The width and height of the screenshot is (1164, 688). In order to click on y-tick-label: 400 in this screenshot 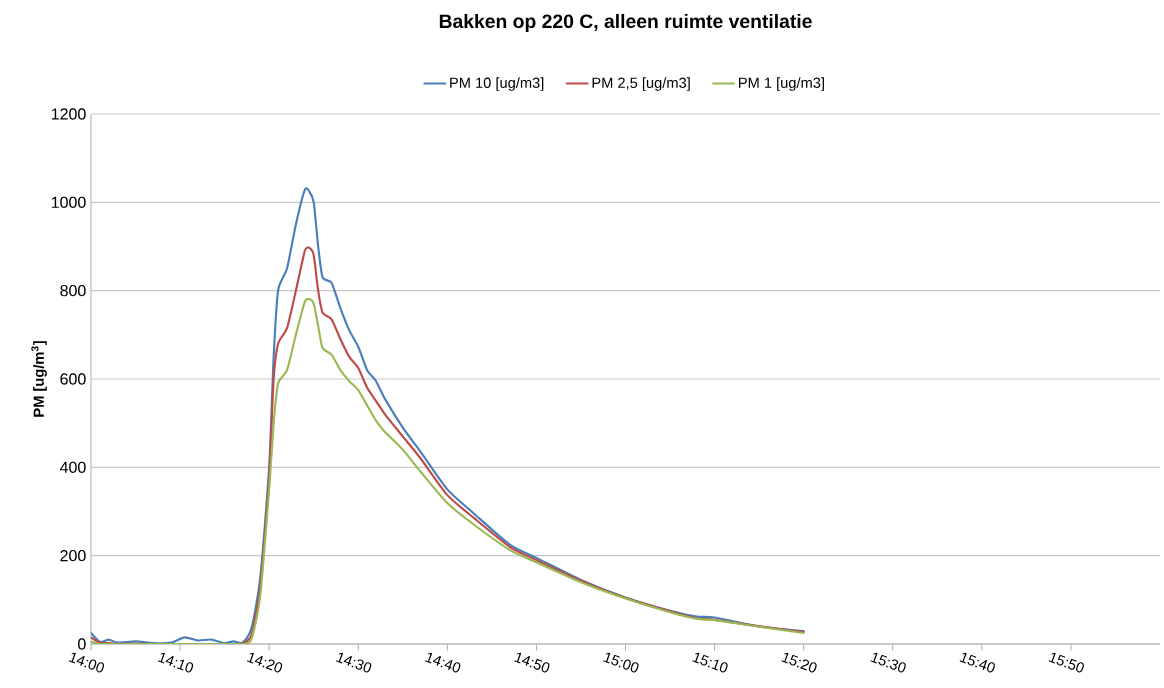, I will do `click(72, 467)`.